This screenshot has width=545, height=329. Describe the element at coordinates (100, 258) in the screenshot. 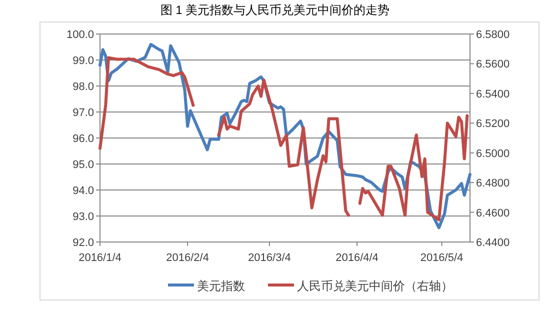

I see `x-tick-label: 2016/1/4` at that location.